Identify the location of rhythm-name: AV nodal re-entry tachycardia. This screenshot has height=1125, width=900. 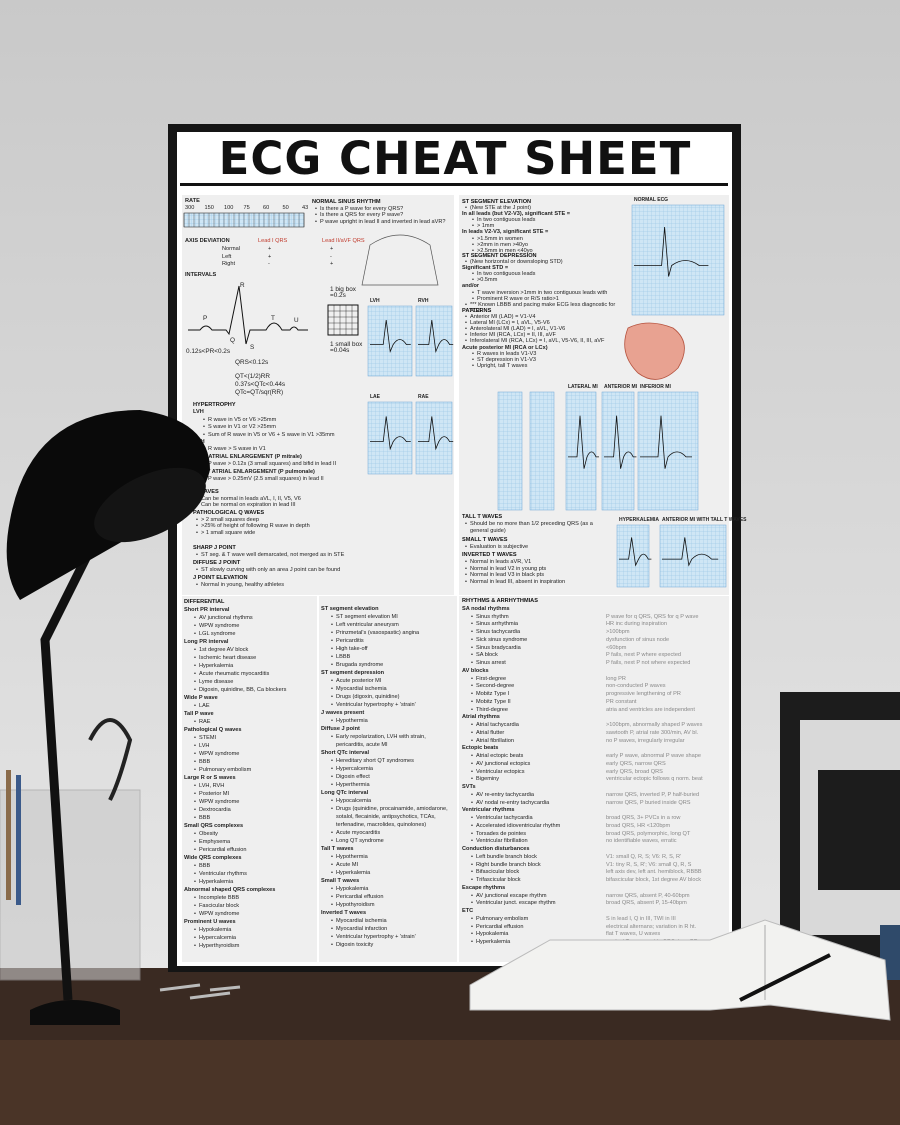
(534, 804).